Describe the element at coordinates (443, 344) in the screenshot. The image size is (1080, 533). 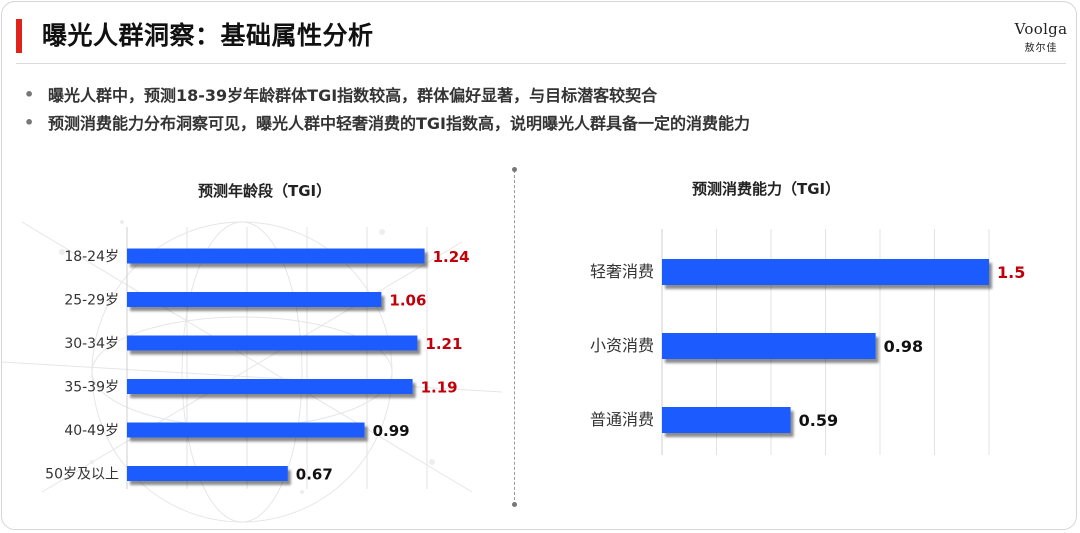
I see `value-label: 1.21` at that location.